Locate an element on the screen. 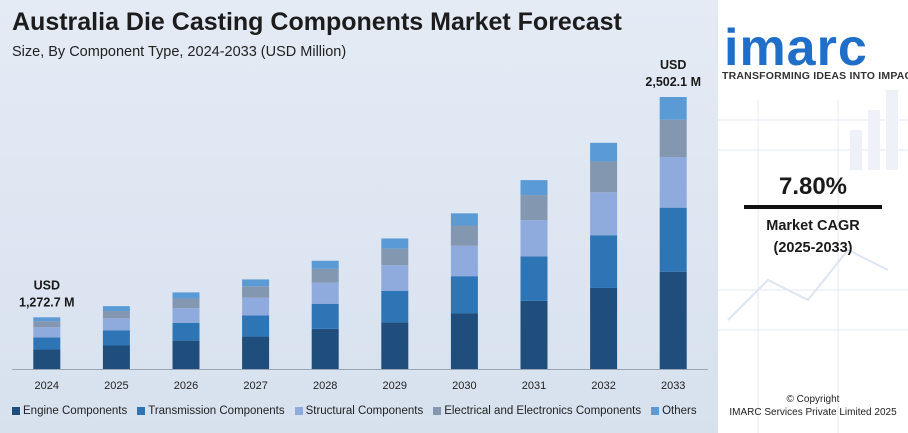  x-tick-label: 2030 is located at coordinates (464, 386).